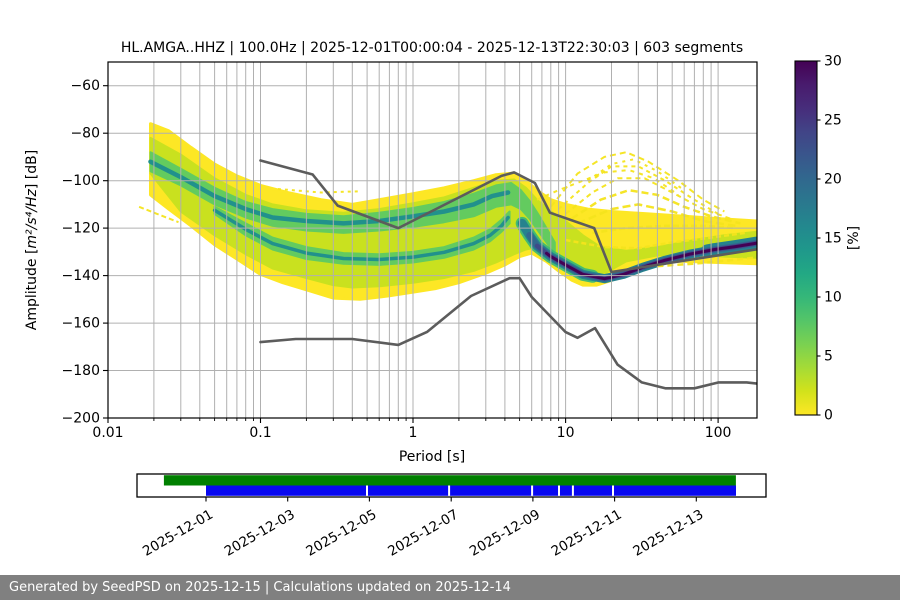 This screenshot has height=600, width=900. What do you see at coordinates (668, 533) in the screenshot?
I see `timeline-date-label: 2025-12-13` at bounding box center [668, 533].